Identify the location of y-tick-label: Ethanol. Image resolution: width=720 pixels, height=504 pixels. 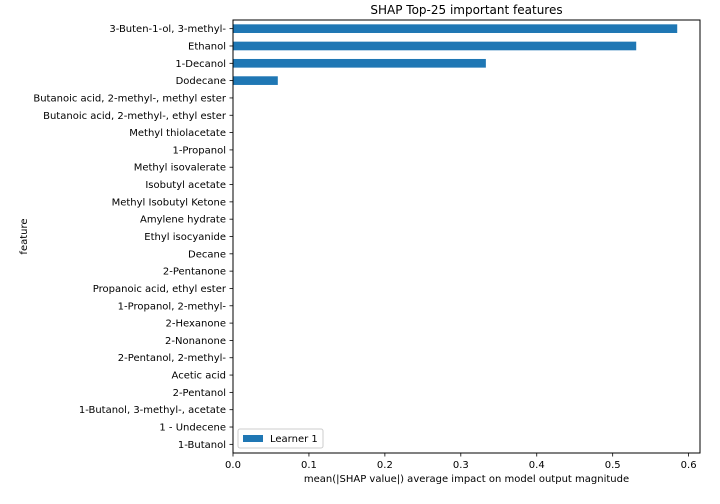
(207, 46).